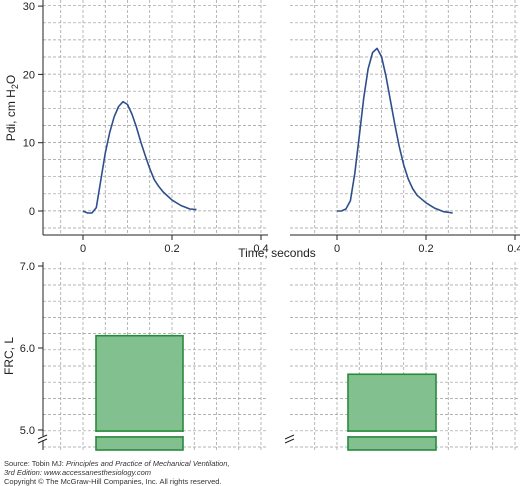 The image size is (520, 486). I want to click on ytick-label-frc: 5.0, so click(27, 431).